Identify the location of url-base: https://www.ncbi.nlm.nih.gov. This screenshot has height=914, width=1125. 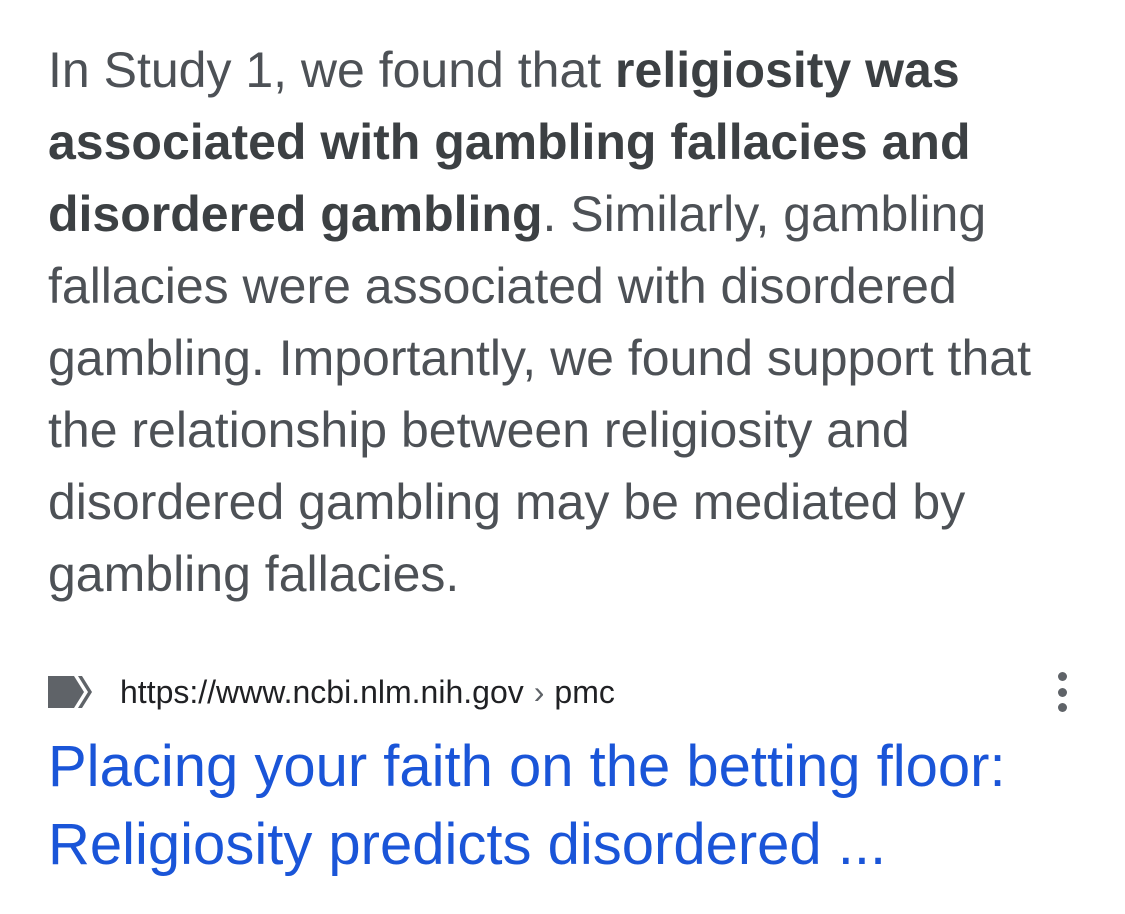
(322, 691).